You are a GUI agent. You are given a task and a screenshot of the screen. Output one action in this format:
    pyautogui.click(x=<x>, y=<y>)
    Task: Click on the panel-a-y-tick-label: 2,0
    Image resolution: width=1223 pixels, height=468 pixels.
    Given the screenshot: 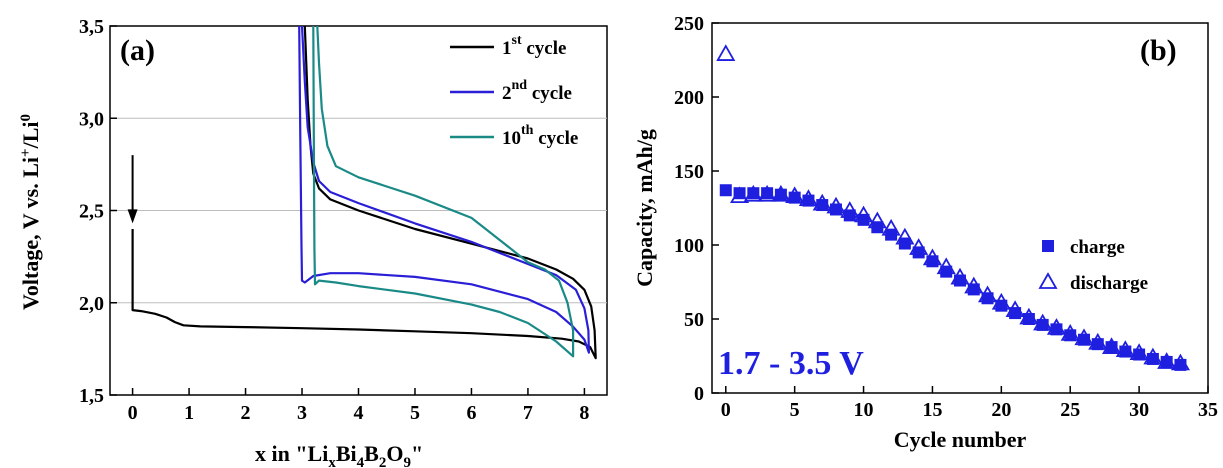 What is the action you would take?
    pyautogui.click(x=91, y=304)
    